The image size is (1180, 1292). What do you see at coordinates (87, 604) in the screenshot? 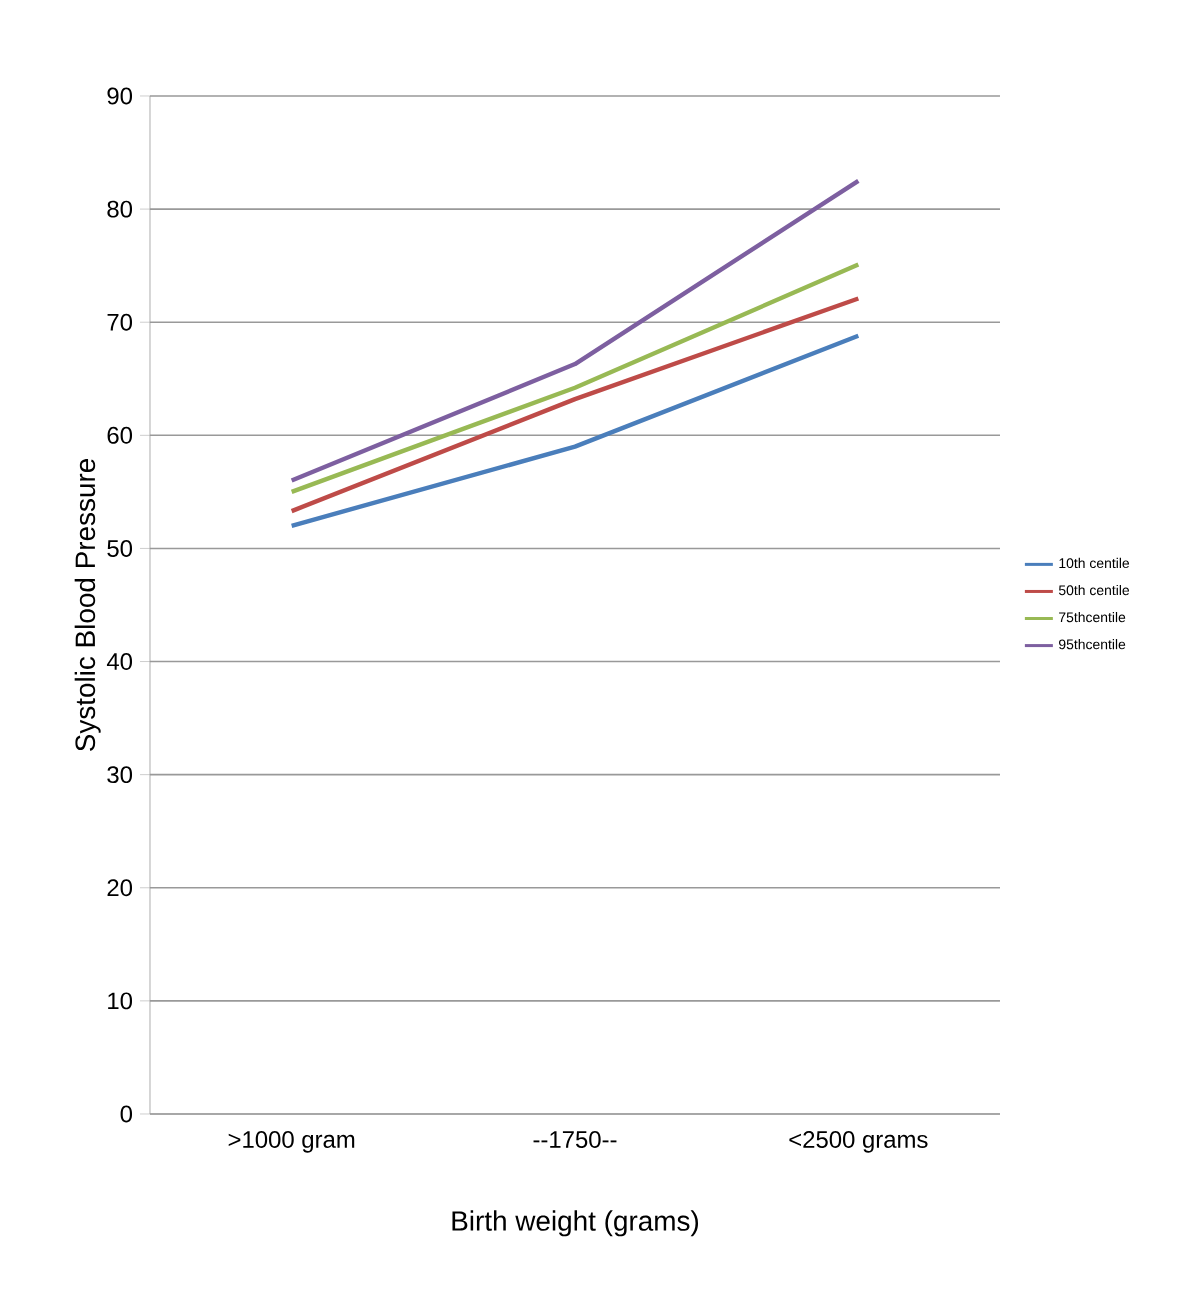
I see `y-axis-title: Systolic Blood Pressure` at bounding box center [87, 604].